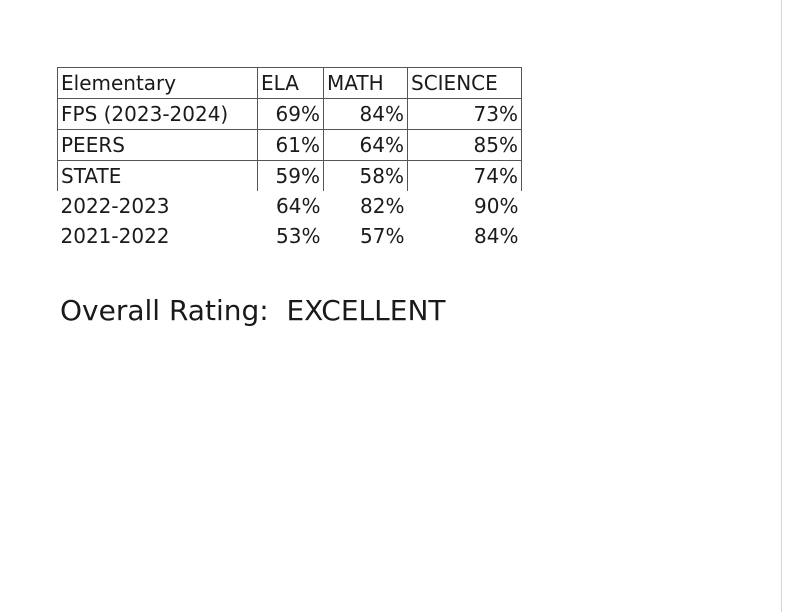 Image resolution: width=792 pixels, height=612 pixels. I want to click on page-edge-line, so click(781, 306).